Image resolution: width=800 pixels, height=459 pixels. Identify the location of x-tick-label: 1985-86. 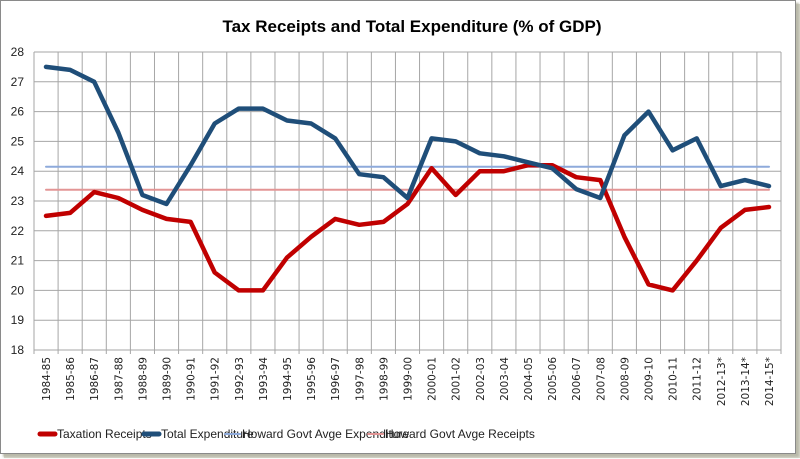
(71, 379).